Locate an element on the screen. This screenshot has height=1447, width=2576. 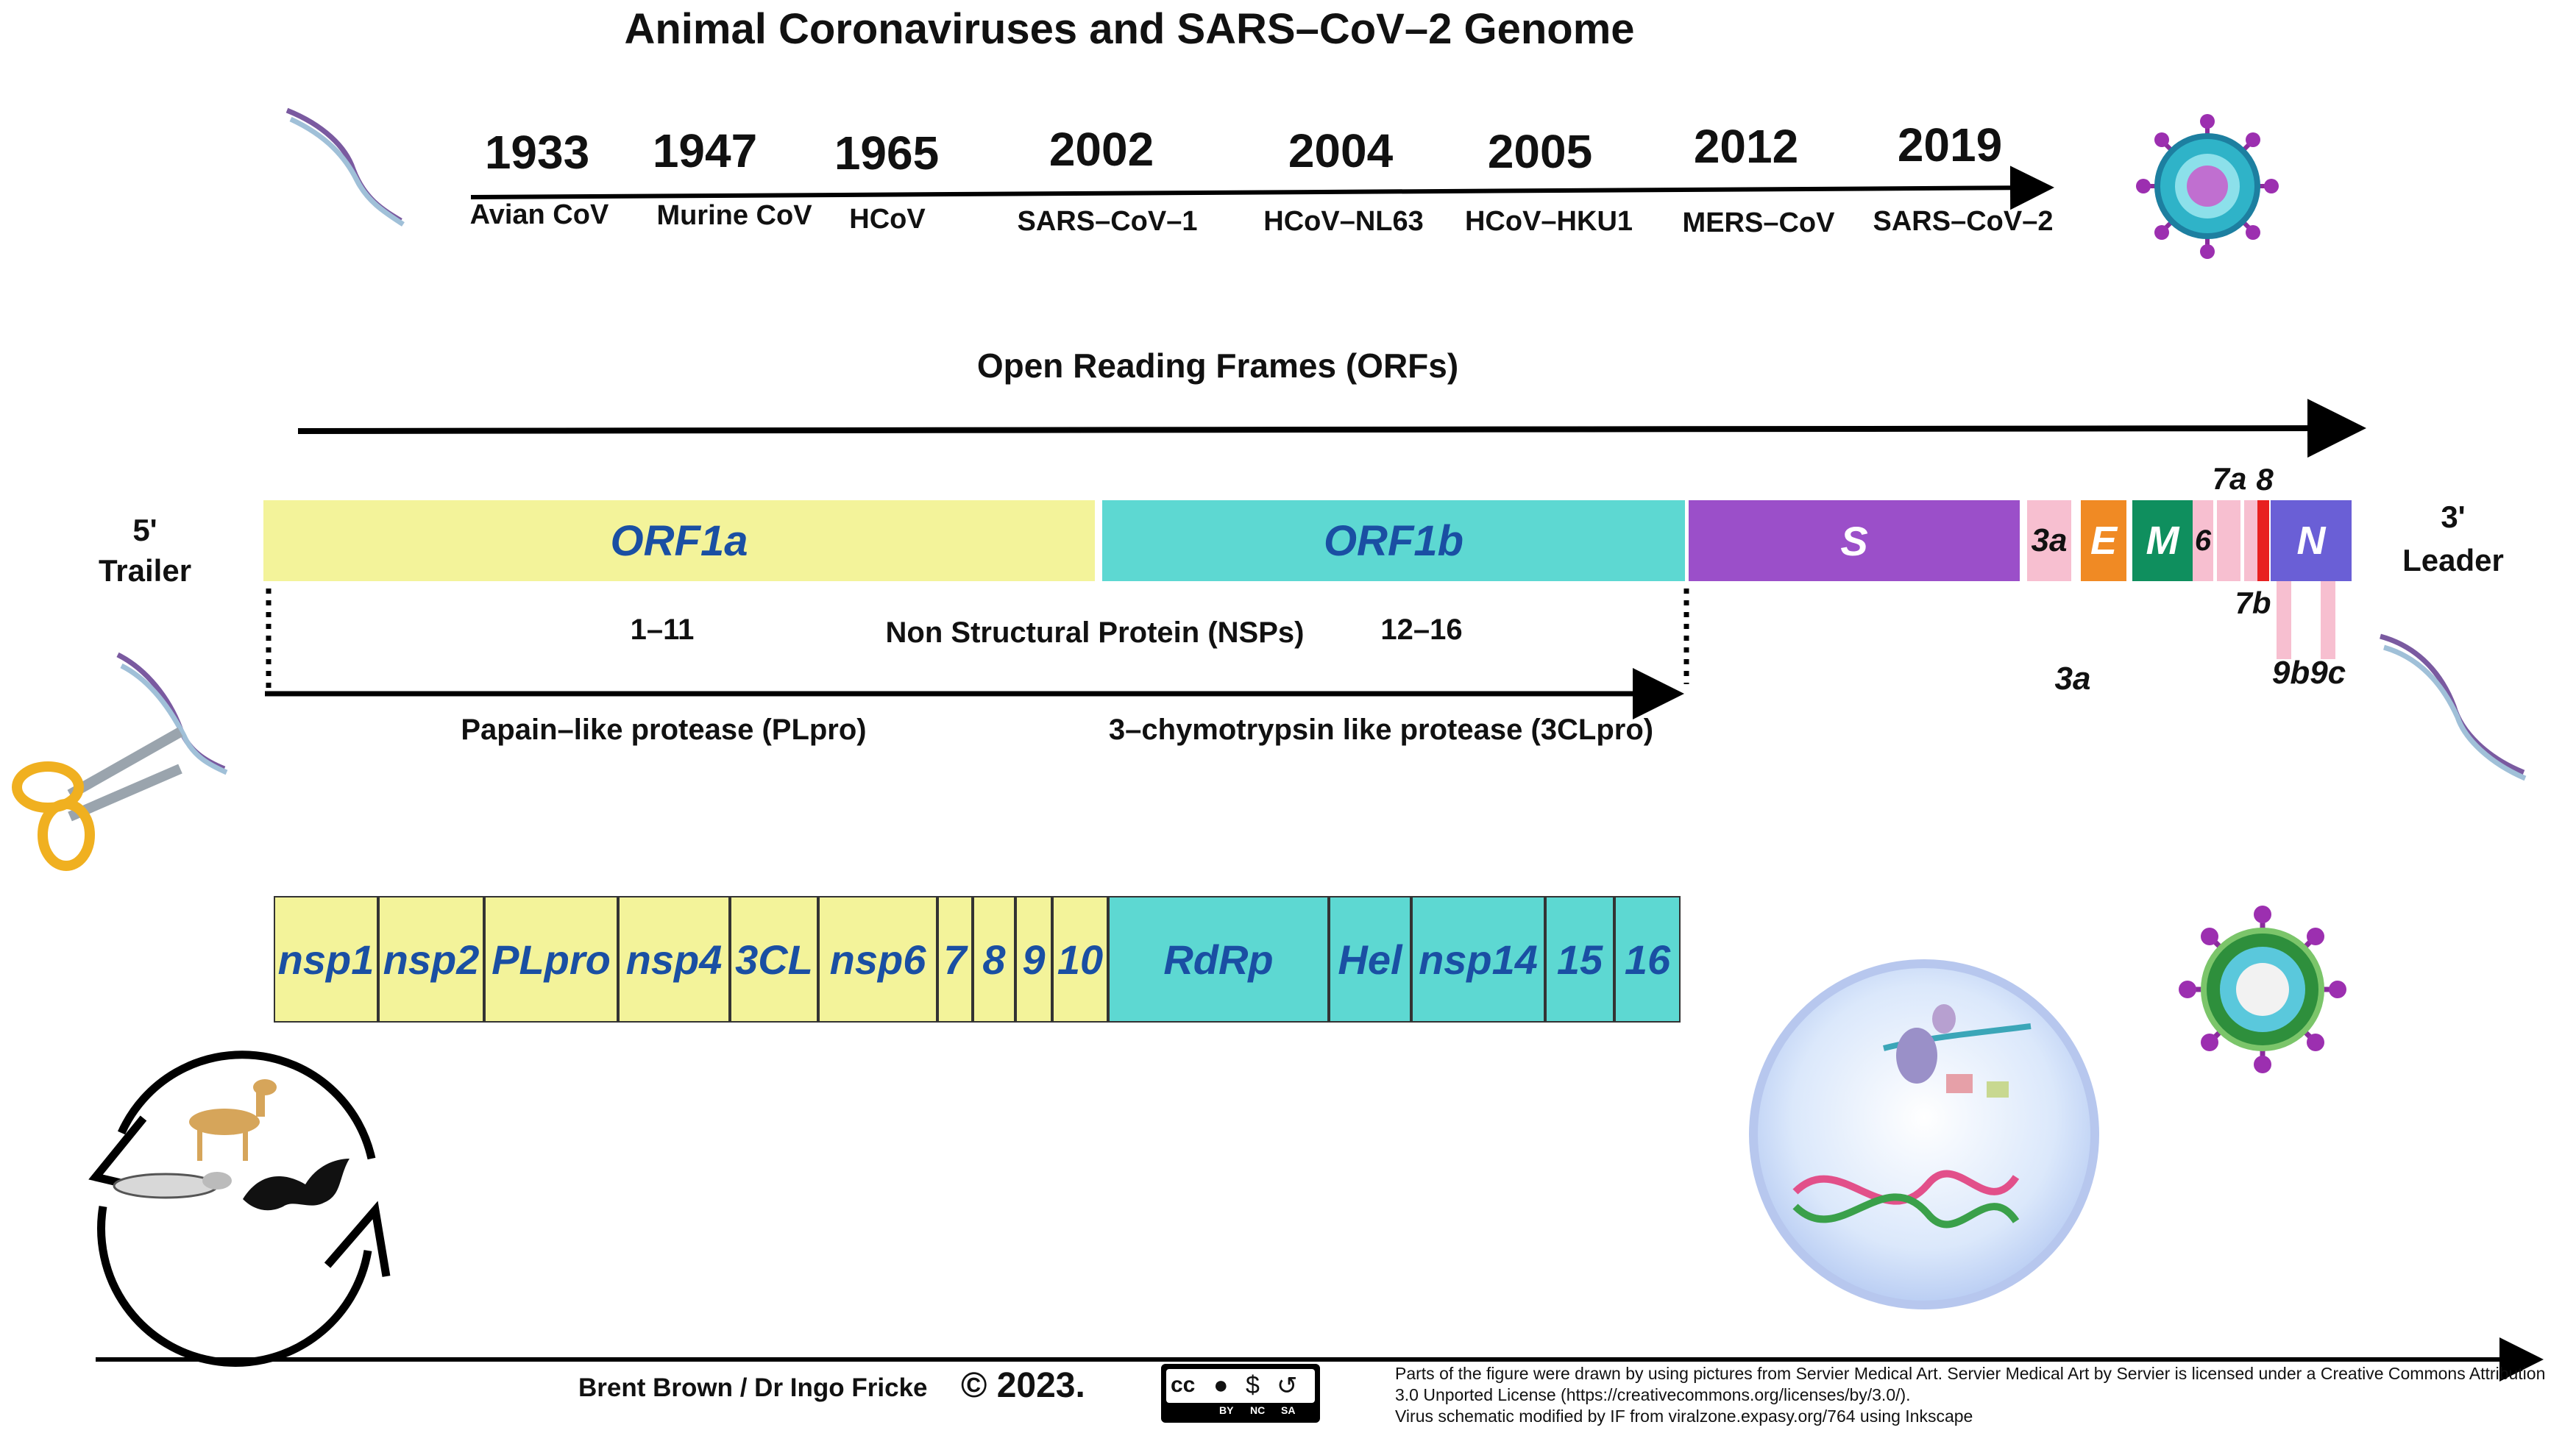
scissors-icon is located at coordinates (97, 799).